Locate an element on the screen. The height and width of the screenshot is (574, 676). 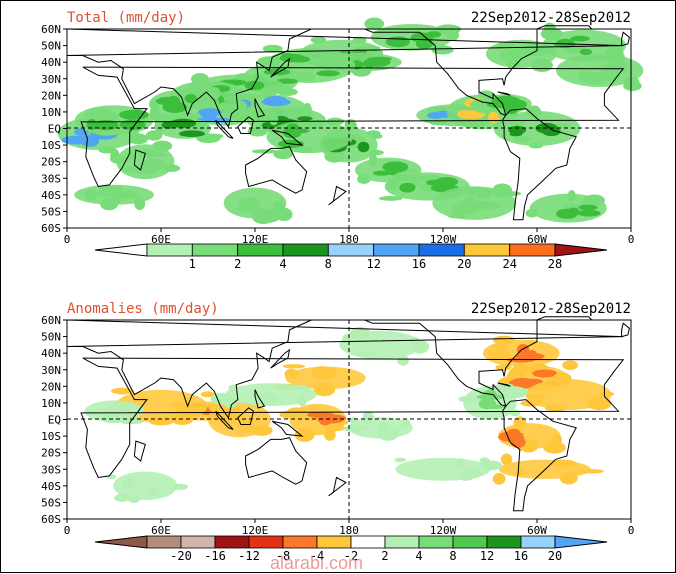
watermark-text: alarabi.com is located at coordinates (317, 563).